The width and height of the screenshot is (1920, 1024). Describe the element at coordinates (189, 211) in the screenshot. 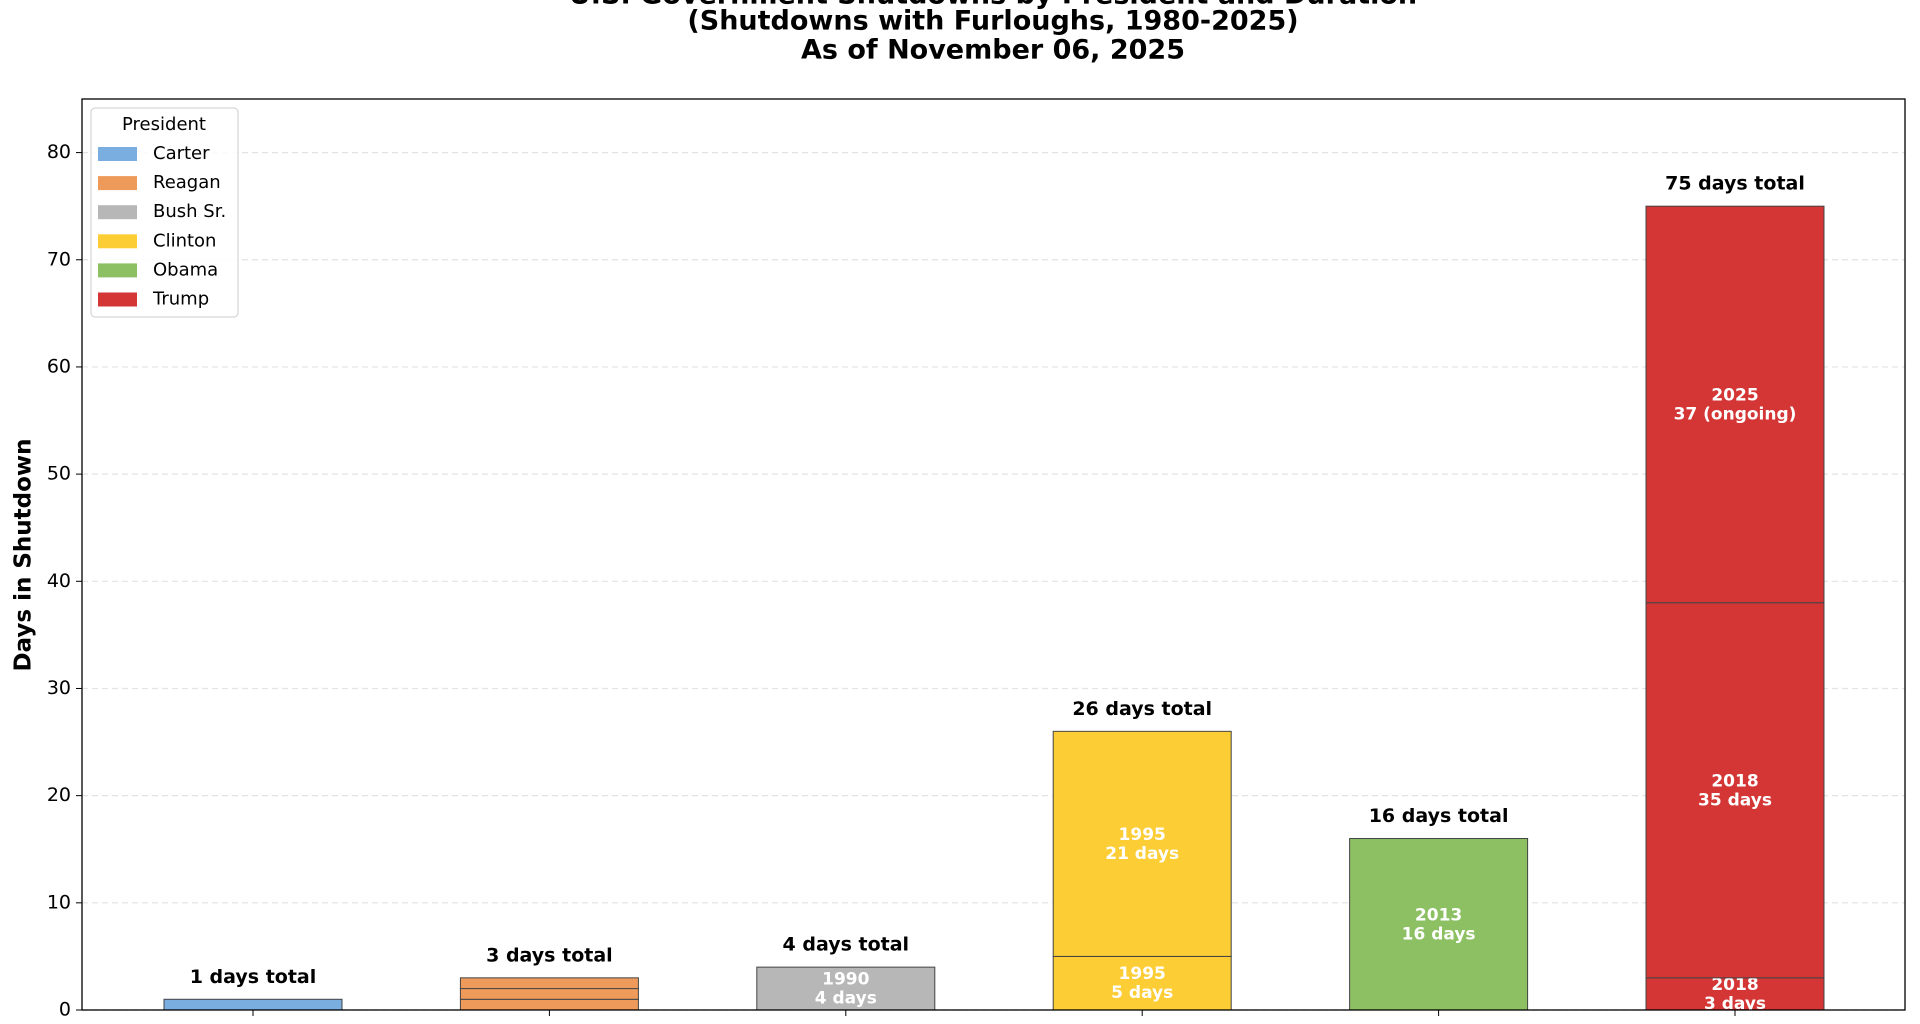

I see `legend-label: Bush Sr.` at that location.